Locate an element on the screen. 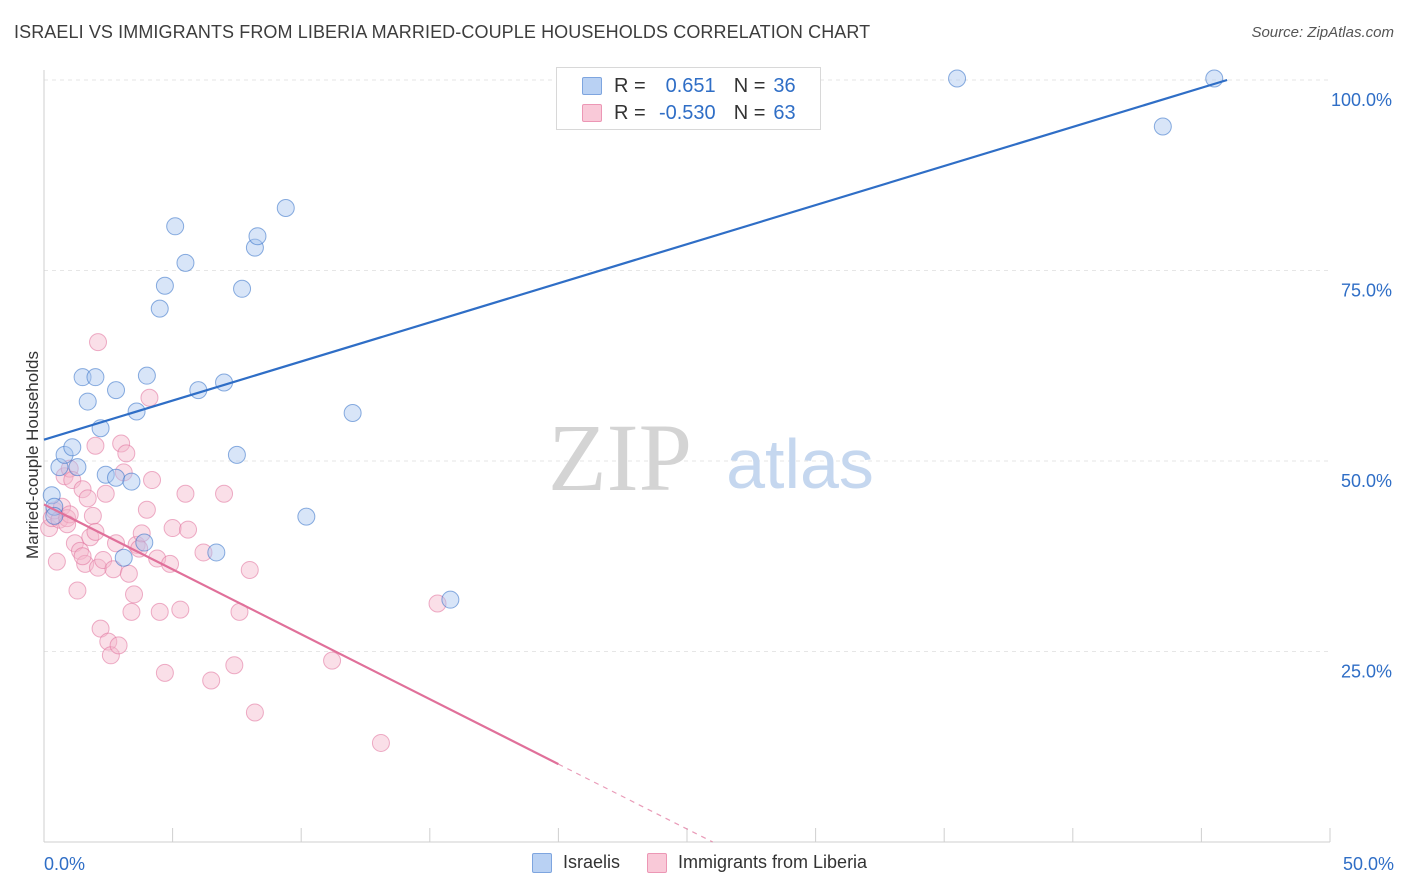 This screenshot has width=1406, height=892. x-tick-label-max: 50.0% is located at coordinates (1368, 864).